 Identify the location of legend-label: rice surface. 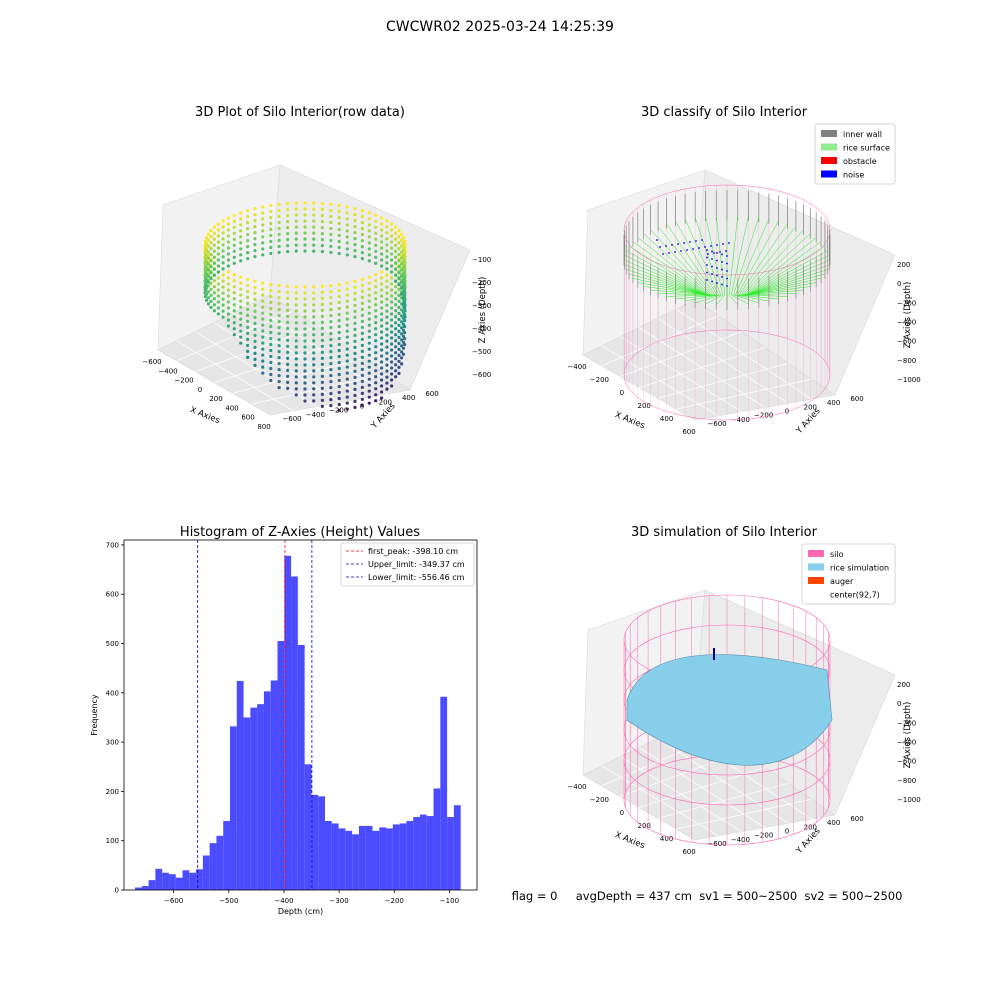
(866, 148).